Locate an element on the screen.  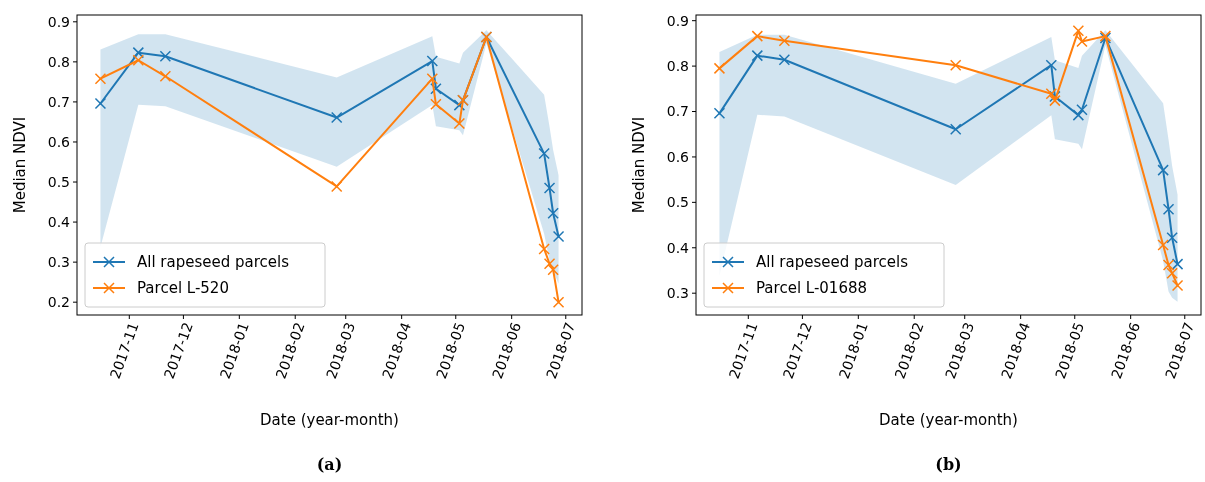
legend-label: Parcel L-01688 is located at coordinates (812, 288).